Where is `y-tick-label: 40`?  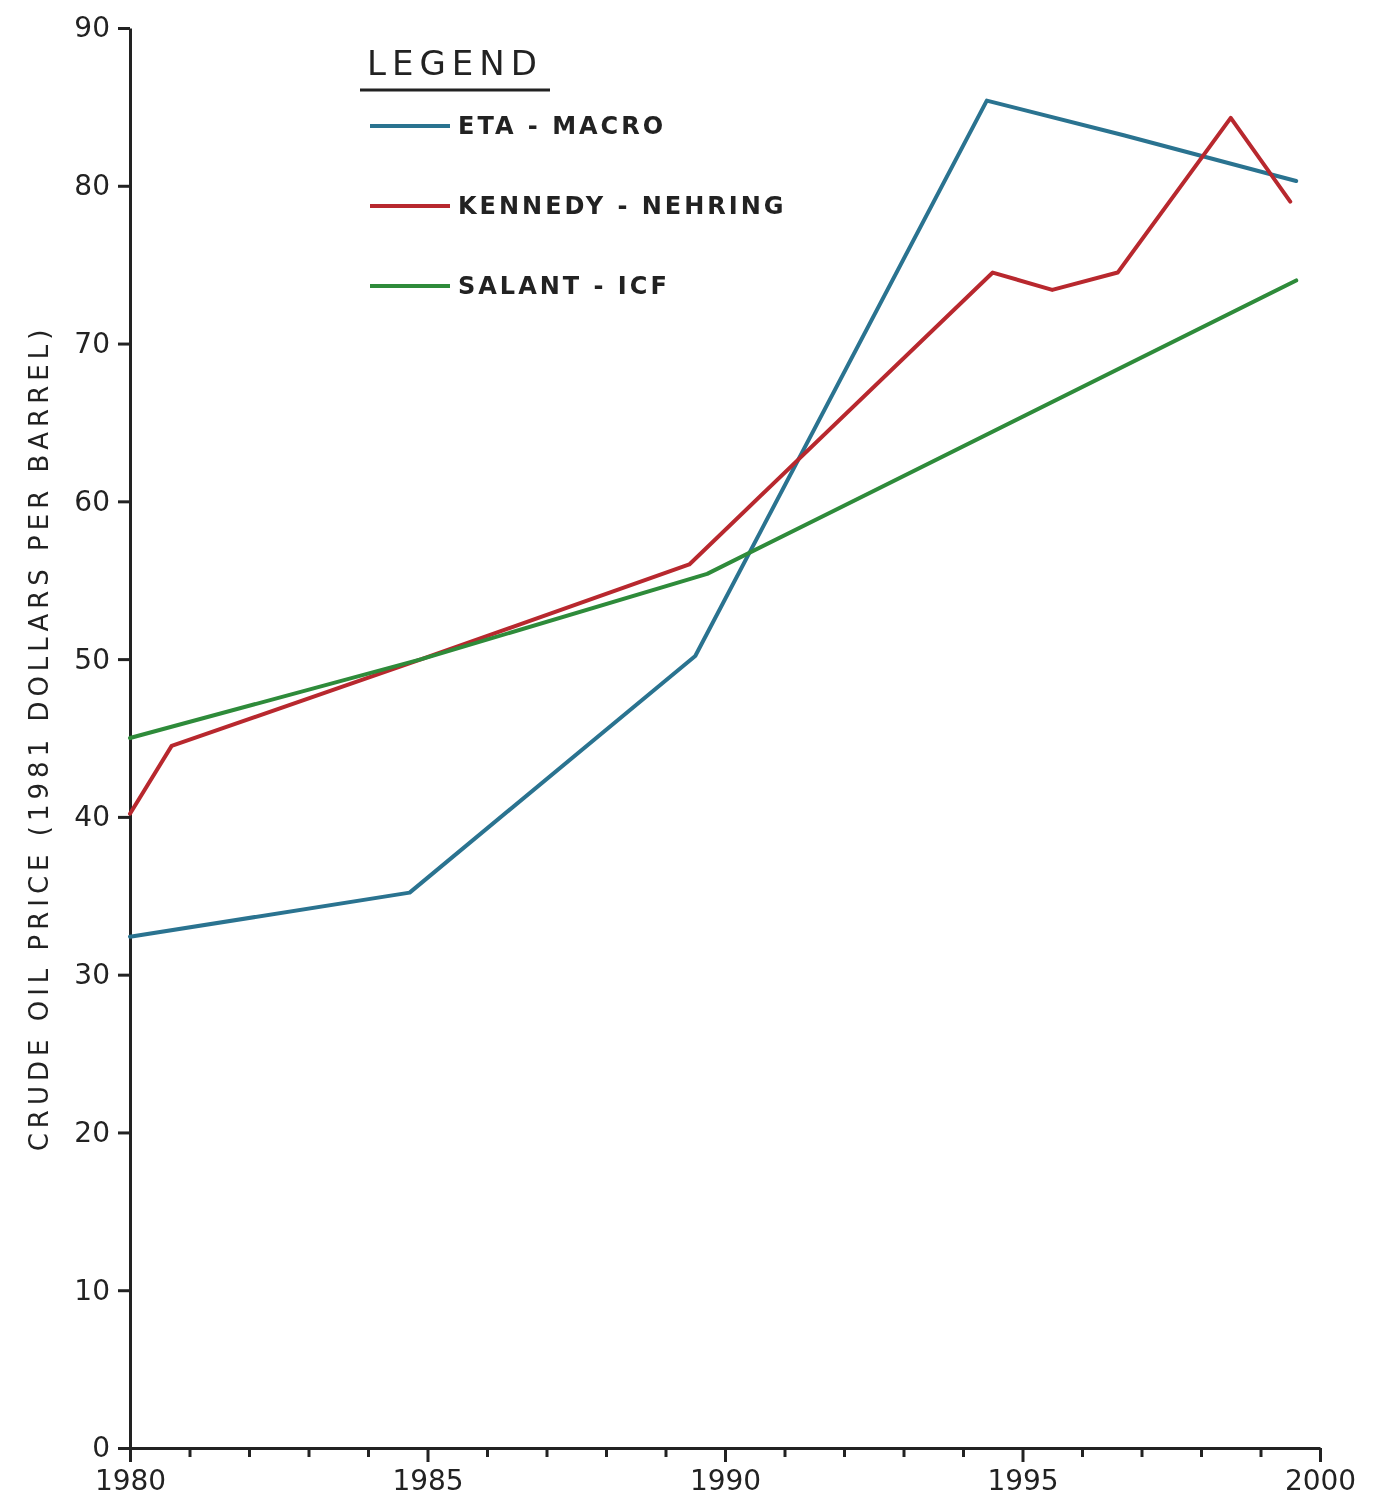
y-tick-label: 40 is located at coordinates (92, 817).